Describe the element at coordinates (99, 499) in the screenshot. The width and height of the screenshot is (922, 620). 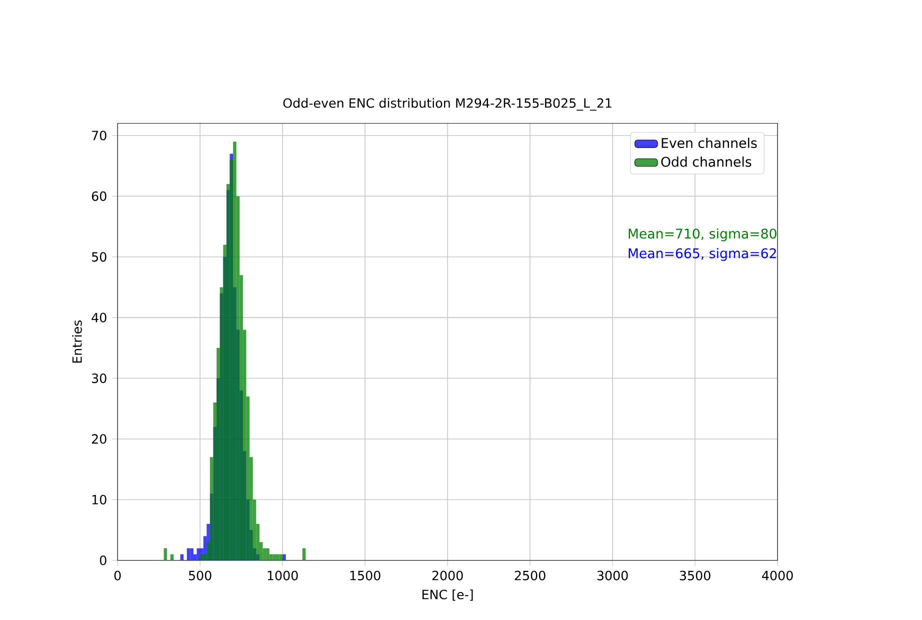
I see `y-tick-label: 10` at that location.